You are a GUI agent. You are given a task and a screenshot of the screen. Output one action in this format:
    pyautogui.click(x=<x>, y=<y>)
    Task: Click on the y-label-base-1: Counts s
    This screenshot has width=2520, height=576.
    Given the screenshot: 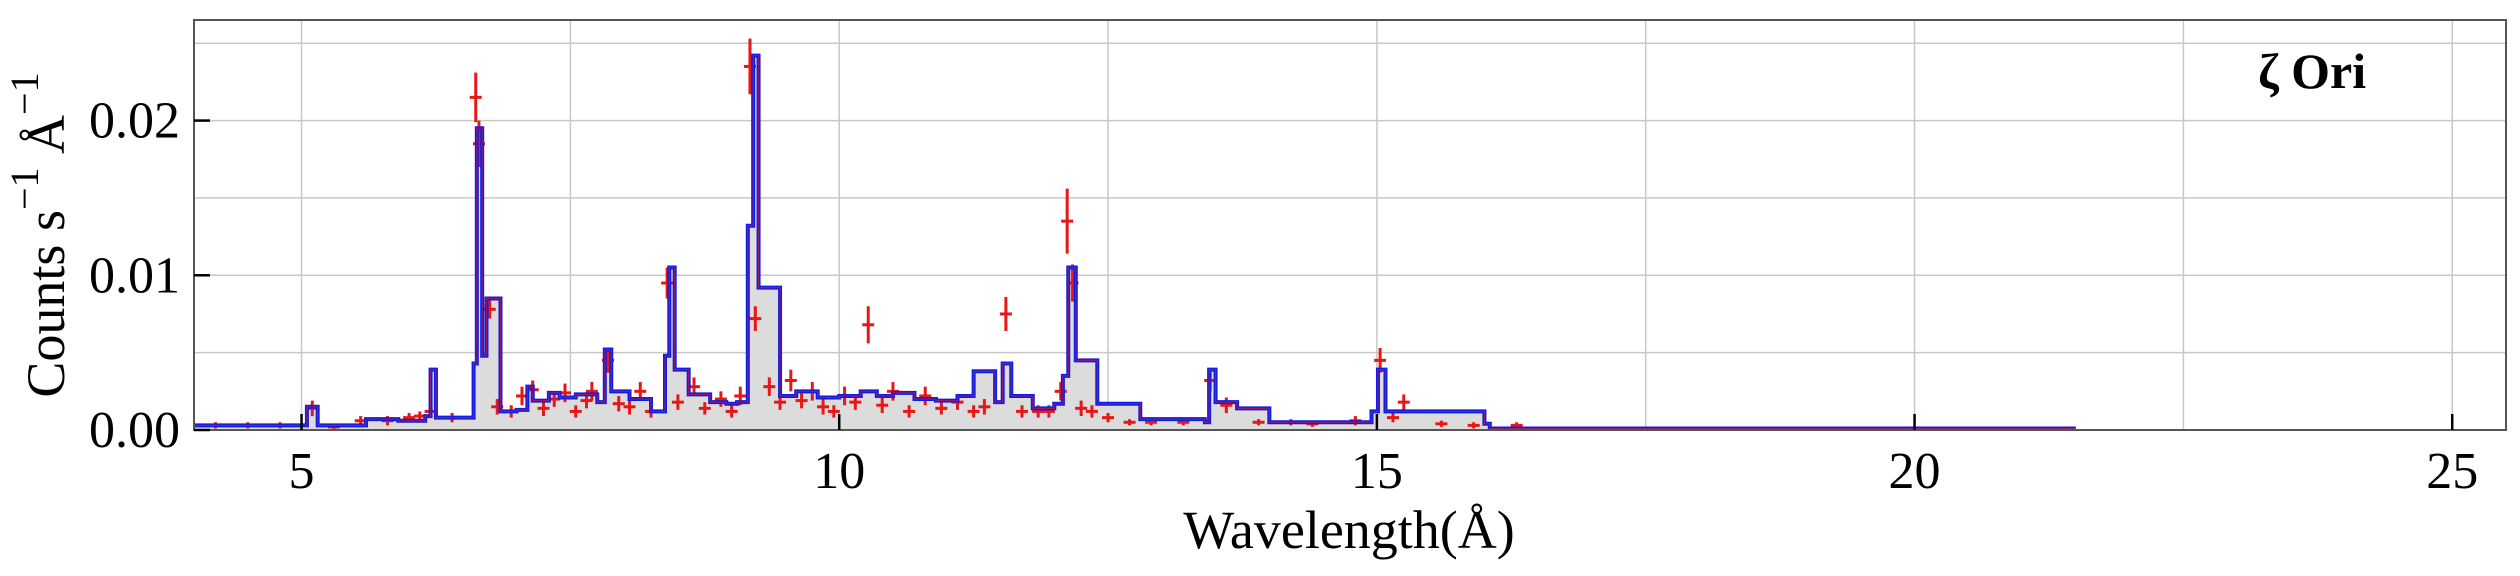 What is the action you would take?
    pyautogui.click(x=46, y=304)
    